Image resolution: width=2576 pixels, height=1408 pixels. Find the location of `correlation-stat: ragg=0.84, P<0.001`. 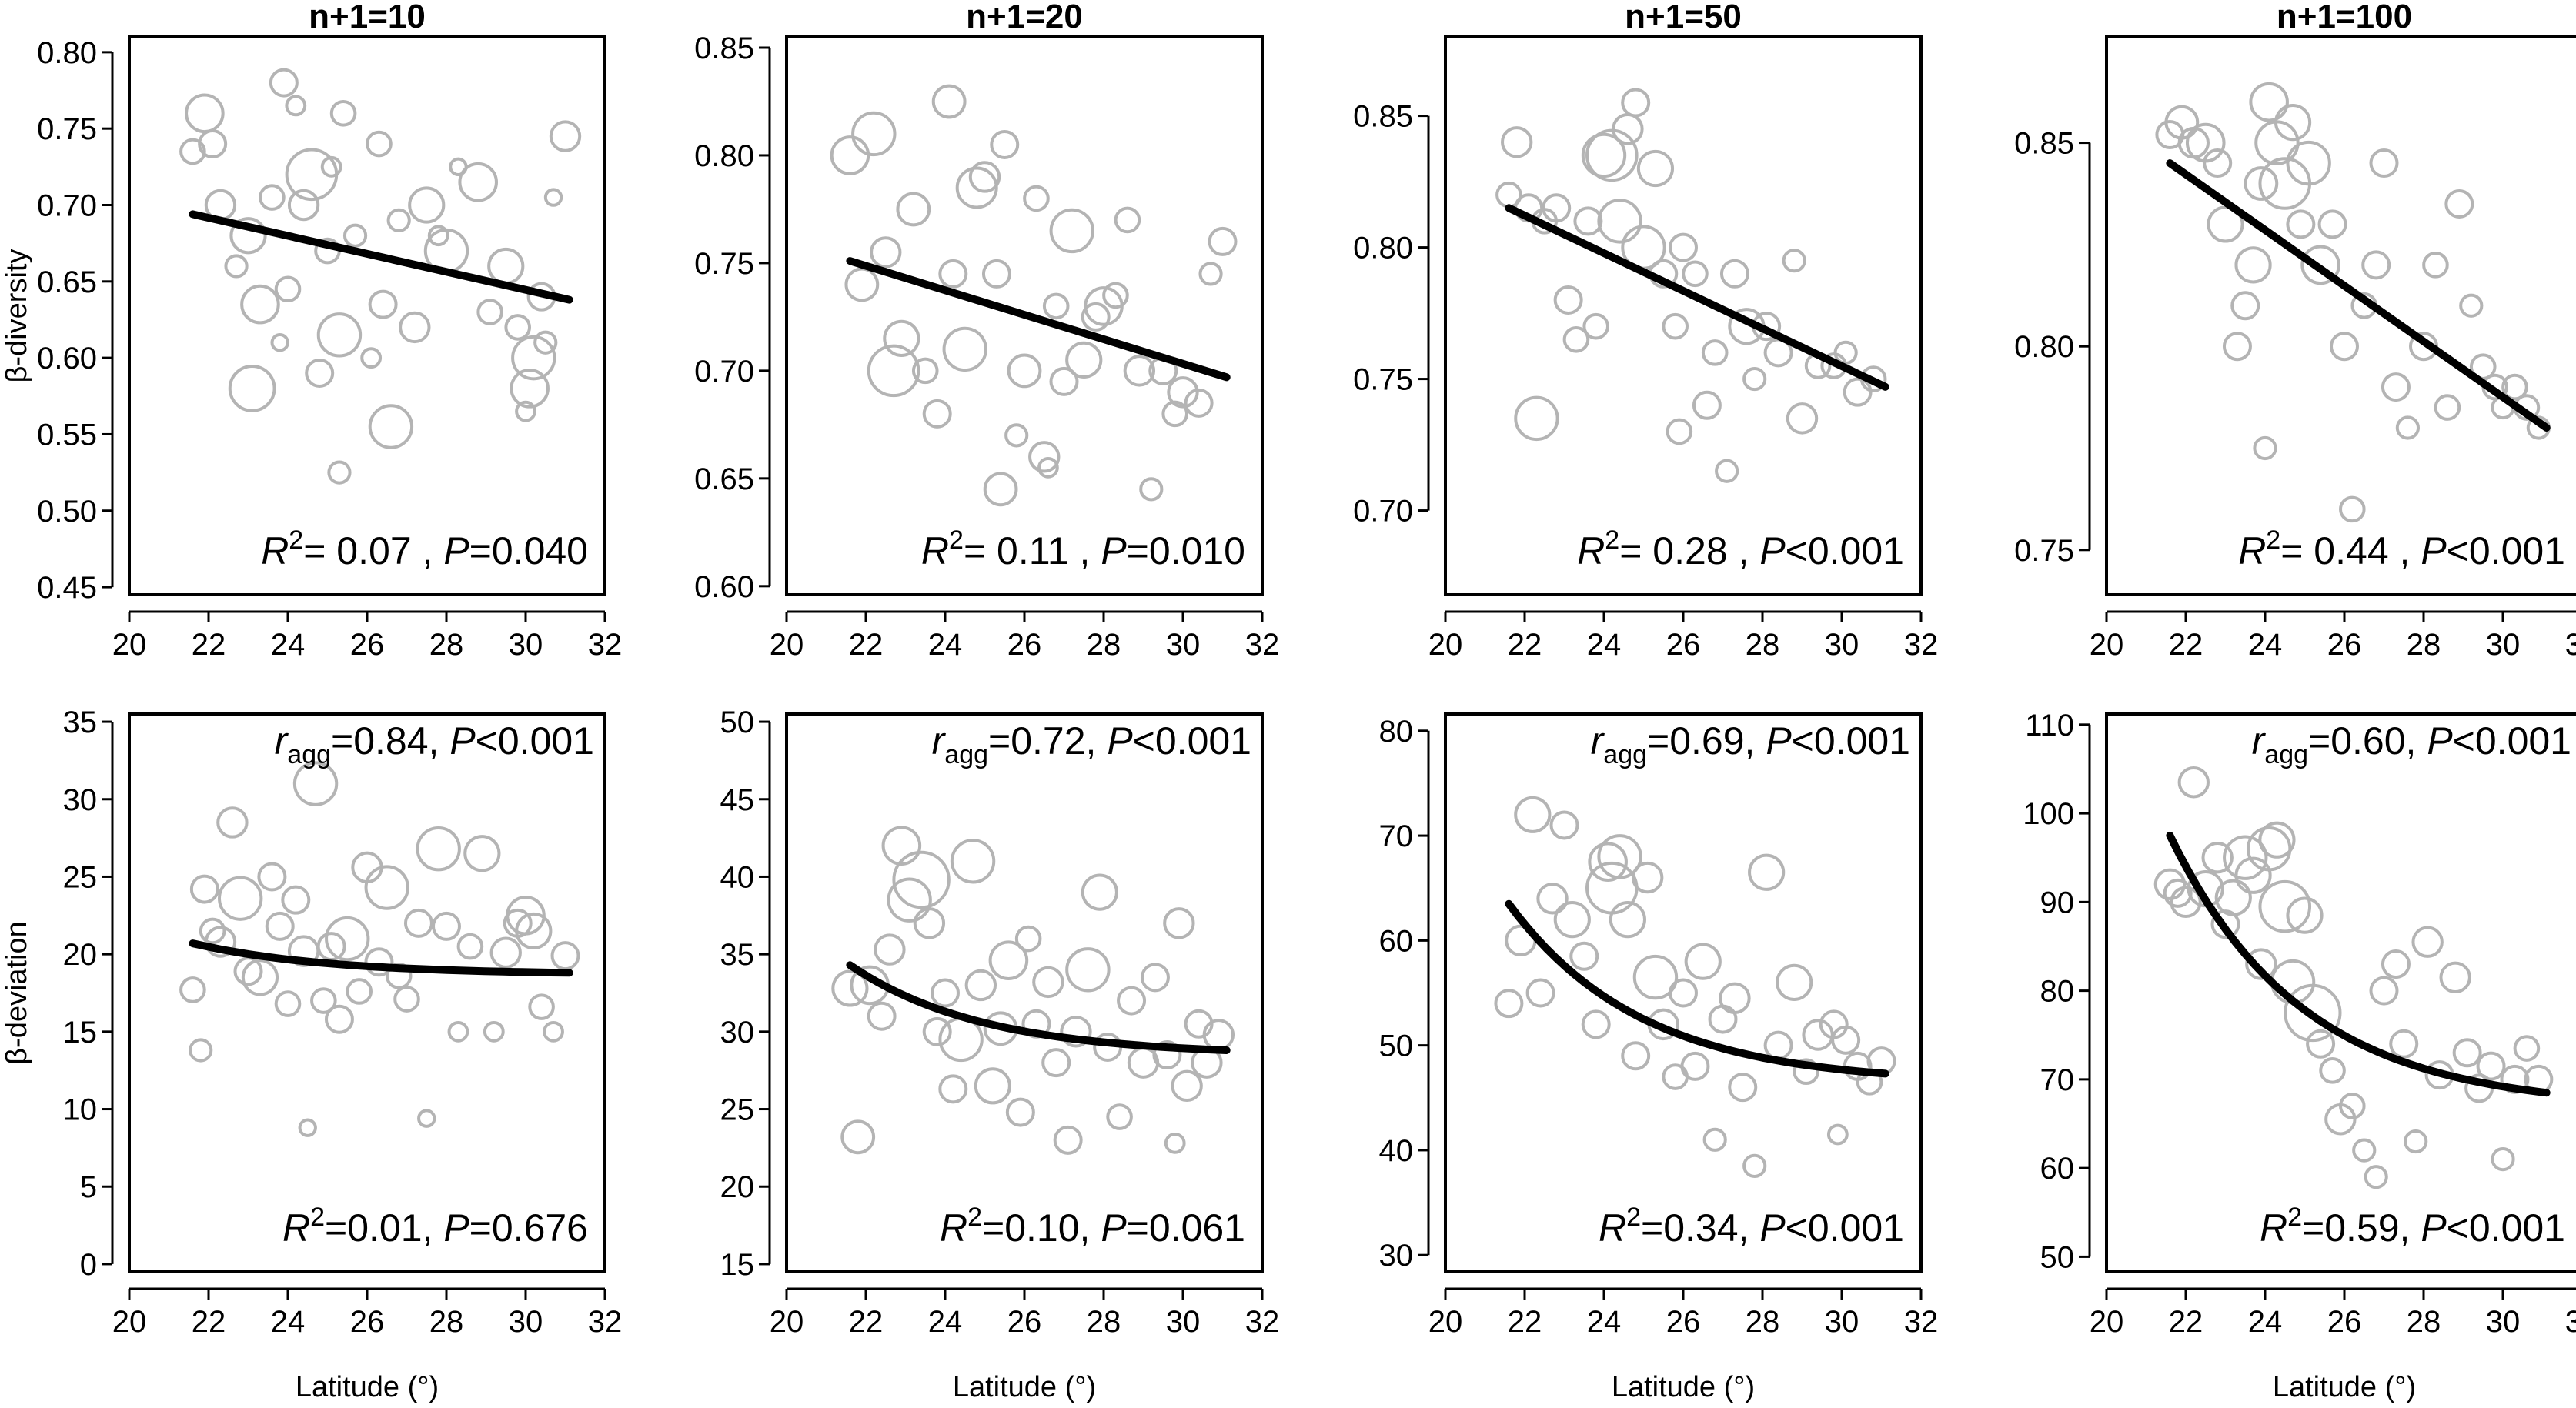

correlation-stat: ragg=0.84, P<0.001 is located at coordinates (434, 744).